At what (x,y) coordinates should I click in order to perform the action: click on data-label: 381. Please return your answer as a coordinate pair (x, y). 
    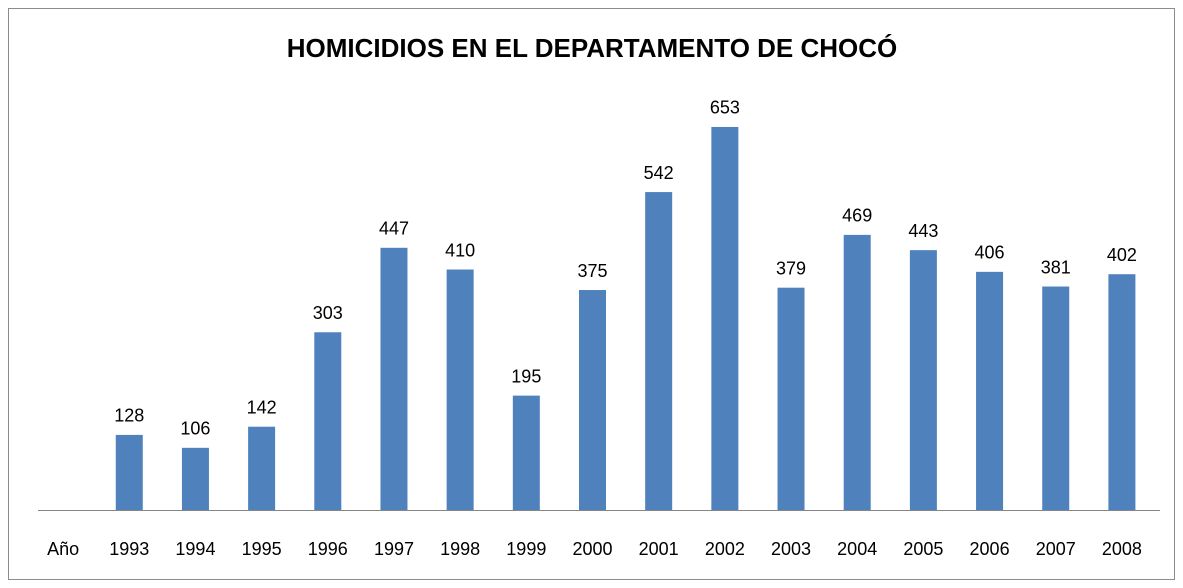
    Looking at the image, I should click on (1056, 267).